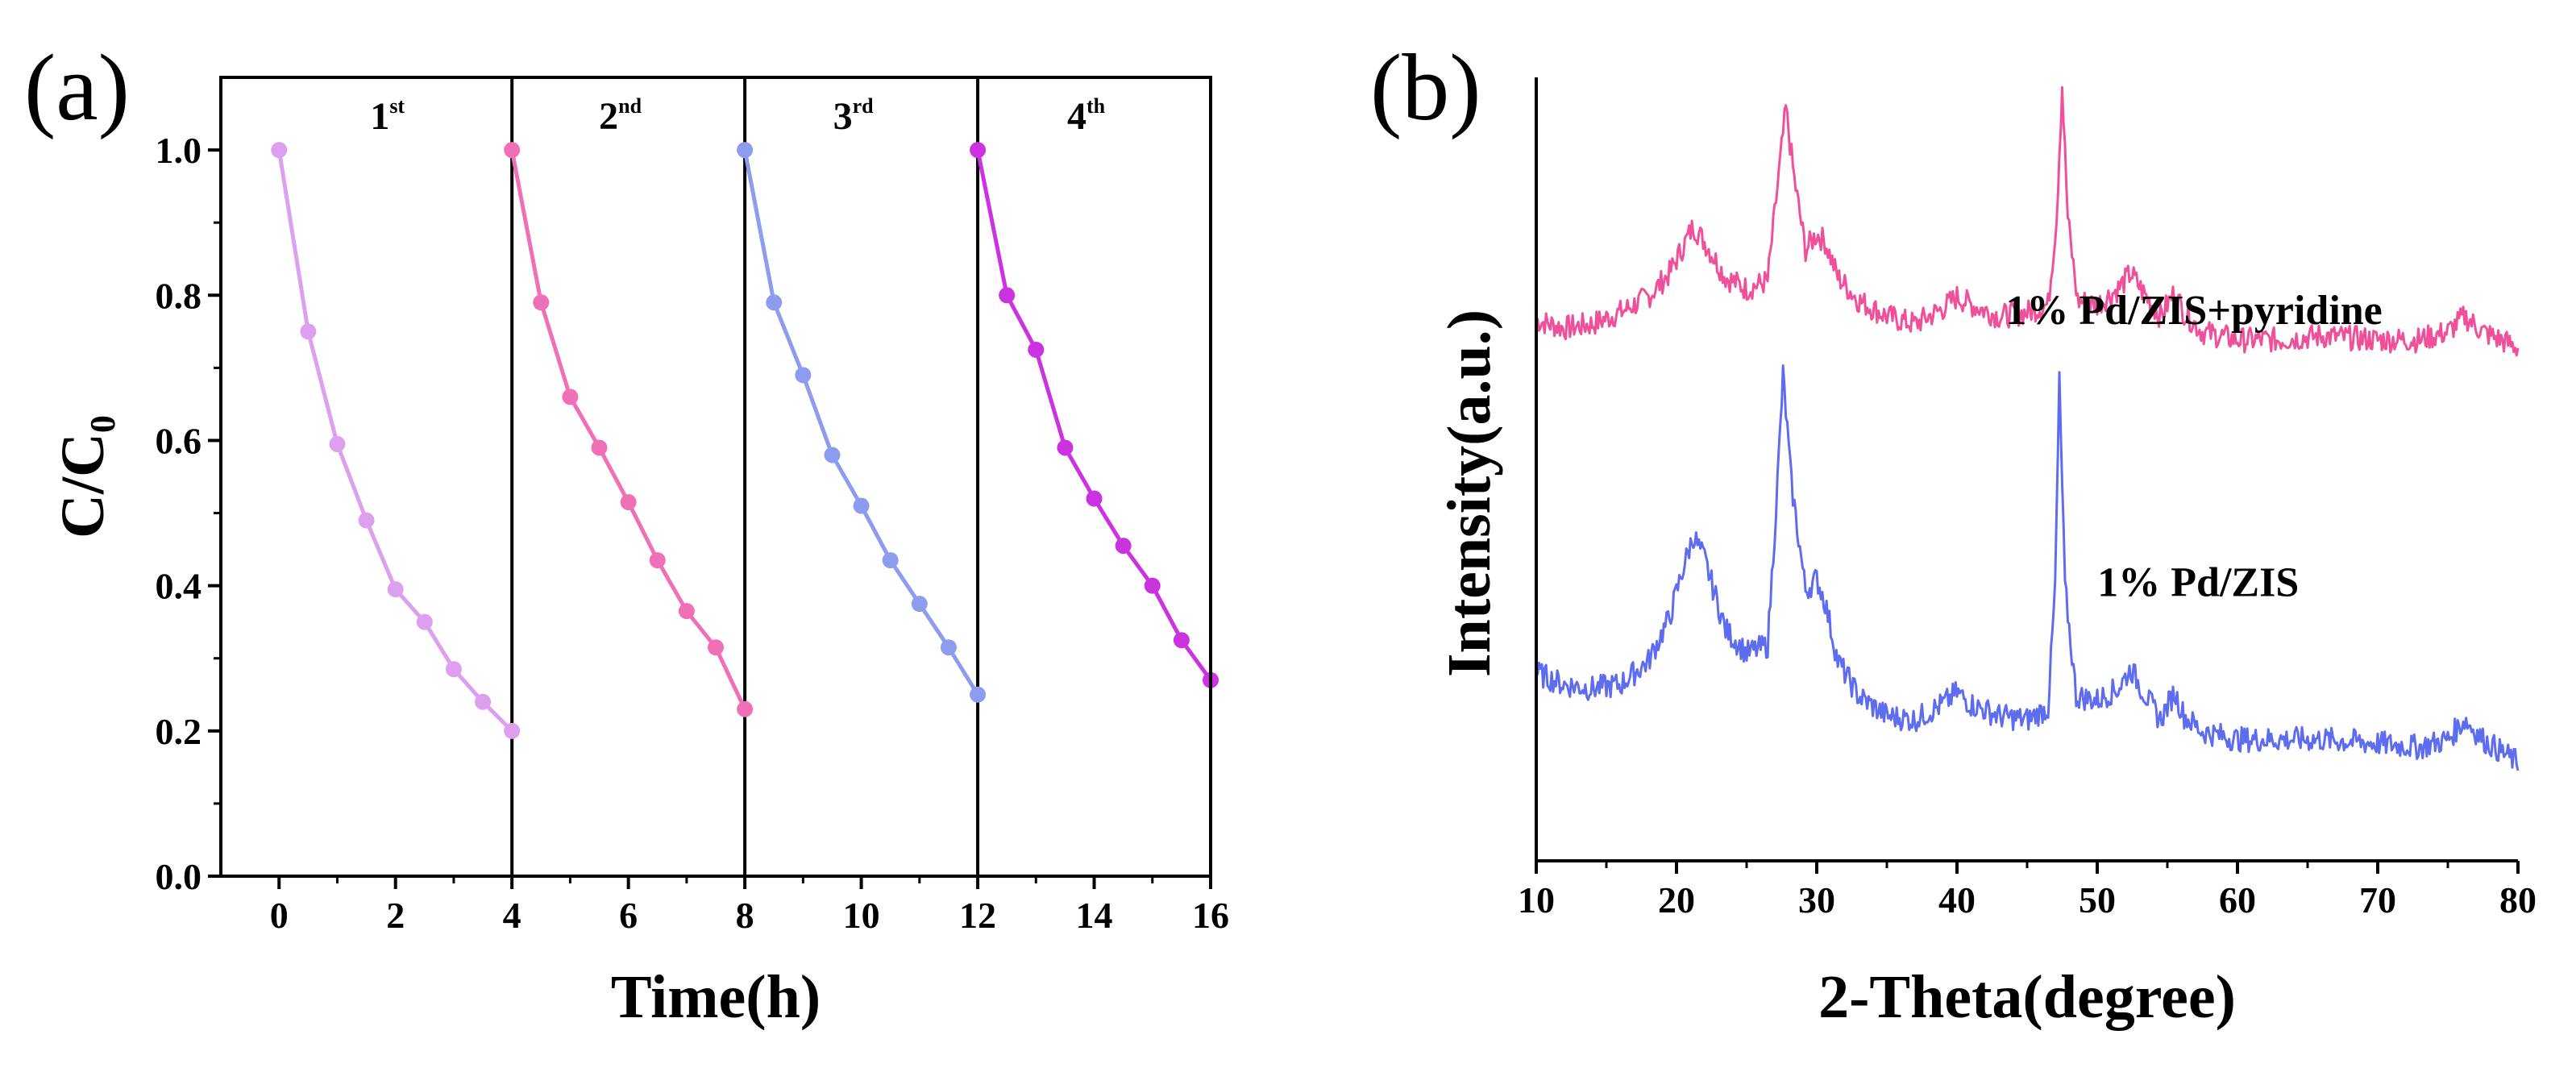 This screenshot has width=2576, height=1068. I want to click on cycle-label-1: 1st, so click(387, 116).